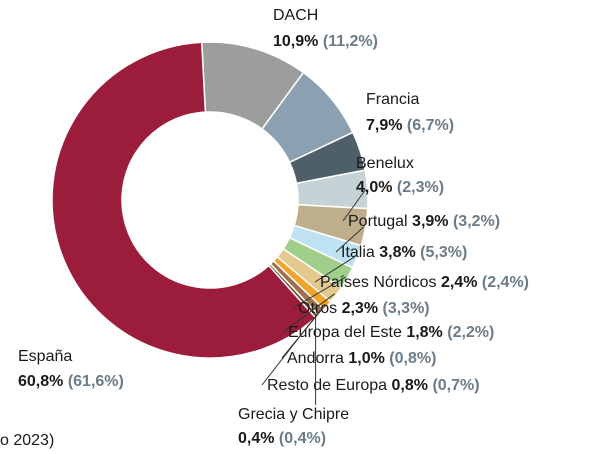  I want to click on prev-value-label: (2,2%), so click(470, 332).